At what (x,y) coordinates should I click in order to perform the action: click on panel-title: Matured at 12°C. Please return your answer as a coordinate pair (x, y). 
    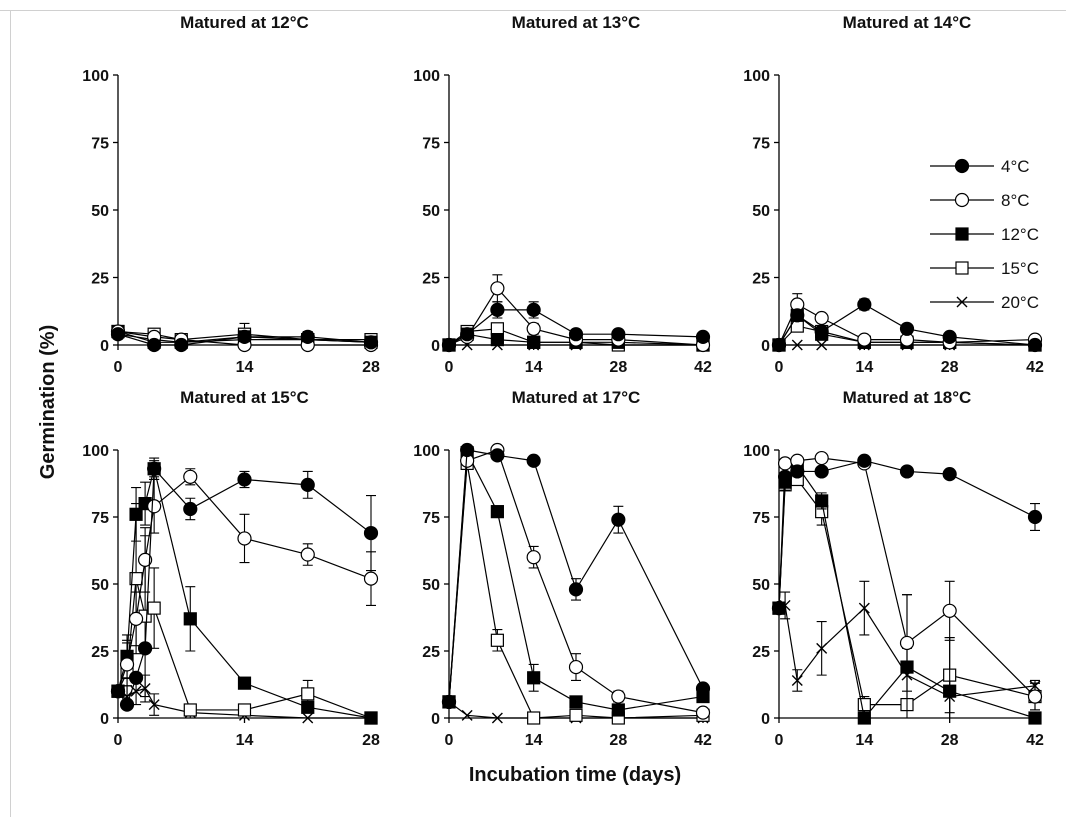
    Looking at the image, I should click on (244, 22).